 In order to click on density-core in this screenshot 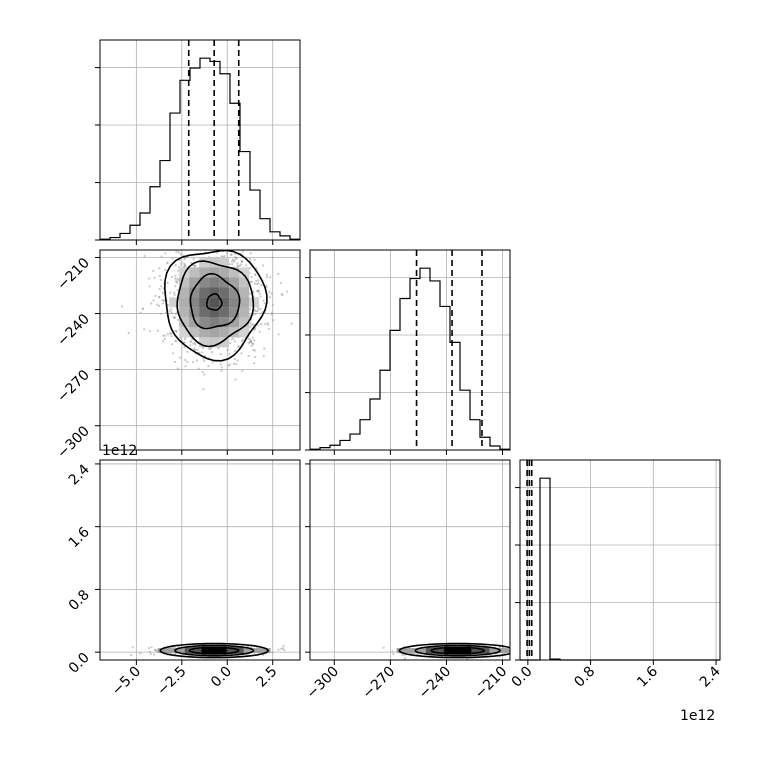, I will do `click(214, 650)`.